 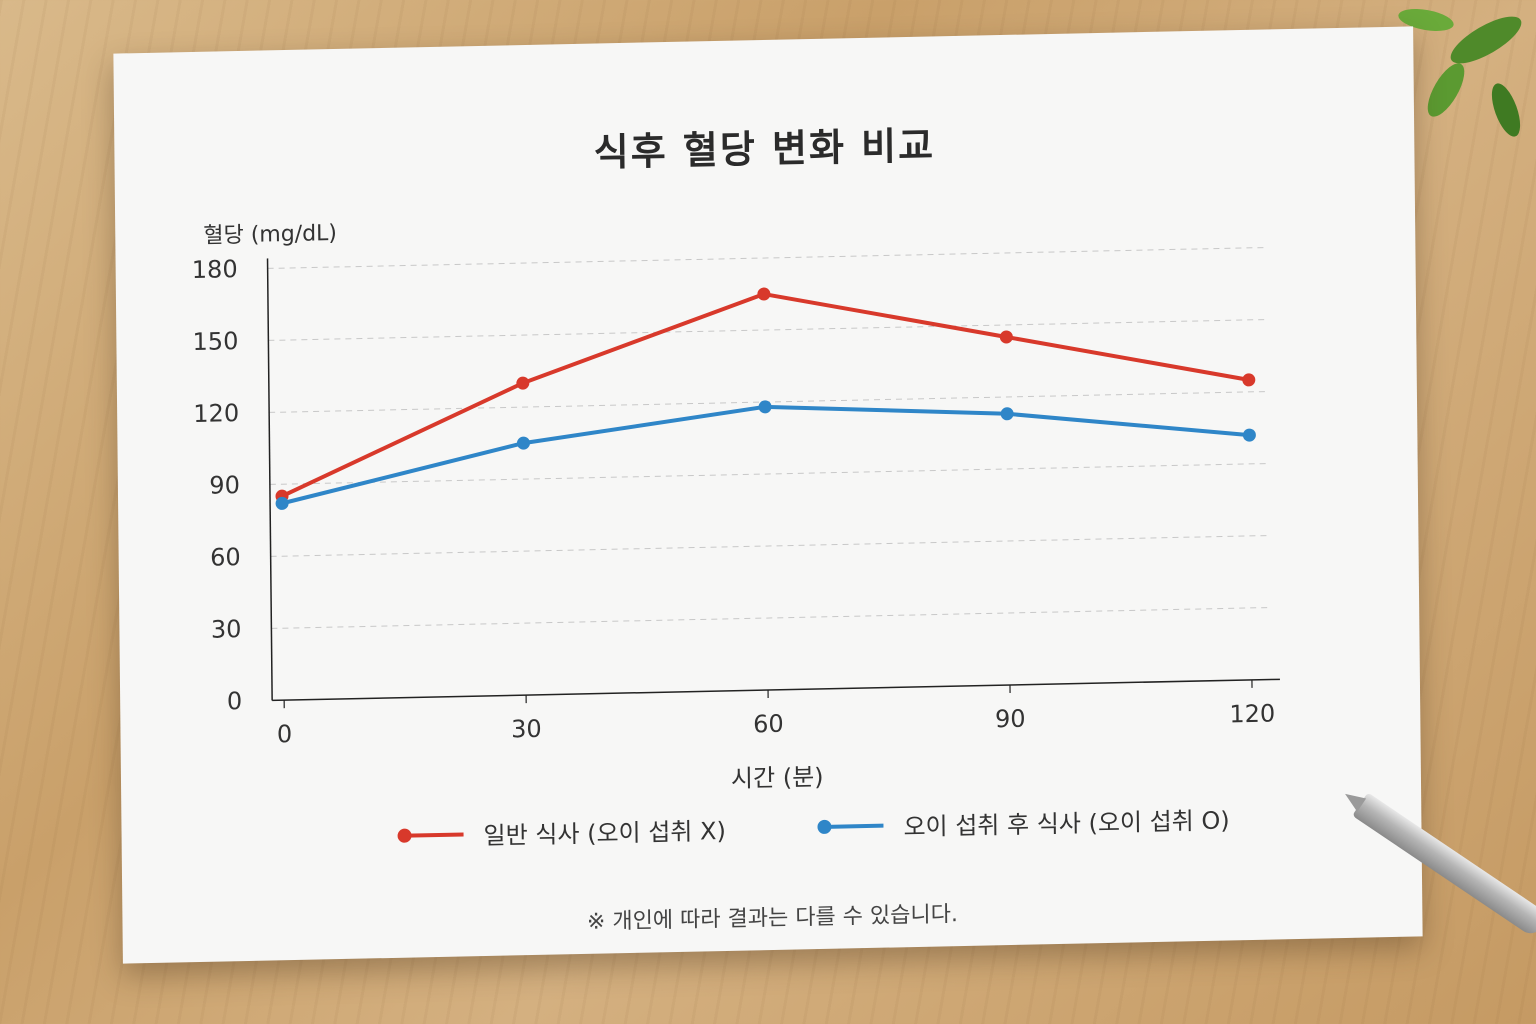 I want to click on x-tick-label: 30, so click(x=526, y=729).